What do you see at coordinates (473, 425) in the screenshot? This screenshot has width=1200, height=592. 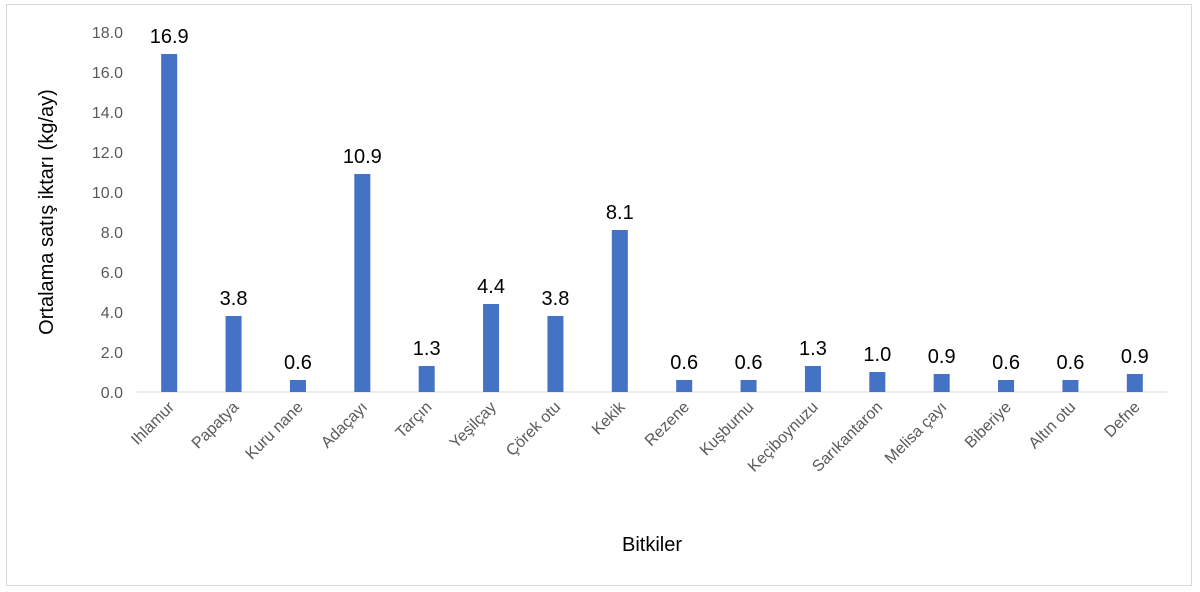 I see `category-label: Yeşilçay` at bounding box center [473, 425].